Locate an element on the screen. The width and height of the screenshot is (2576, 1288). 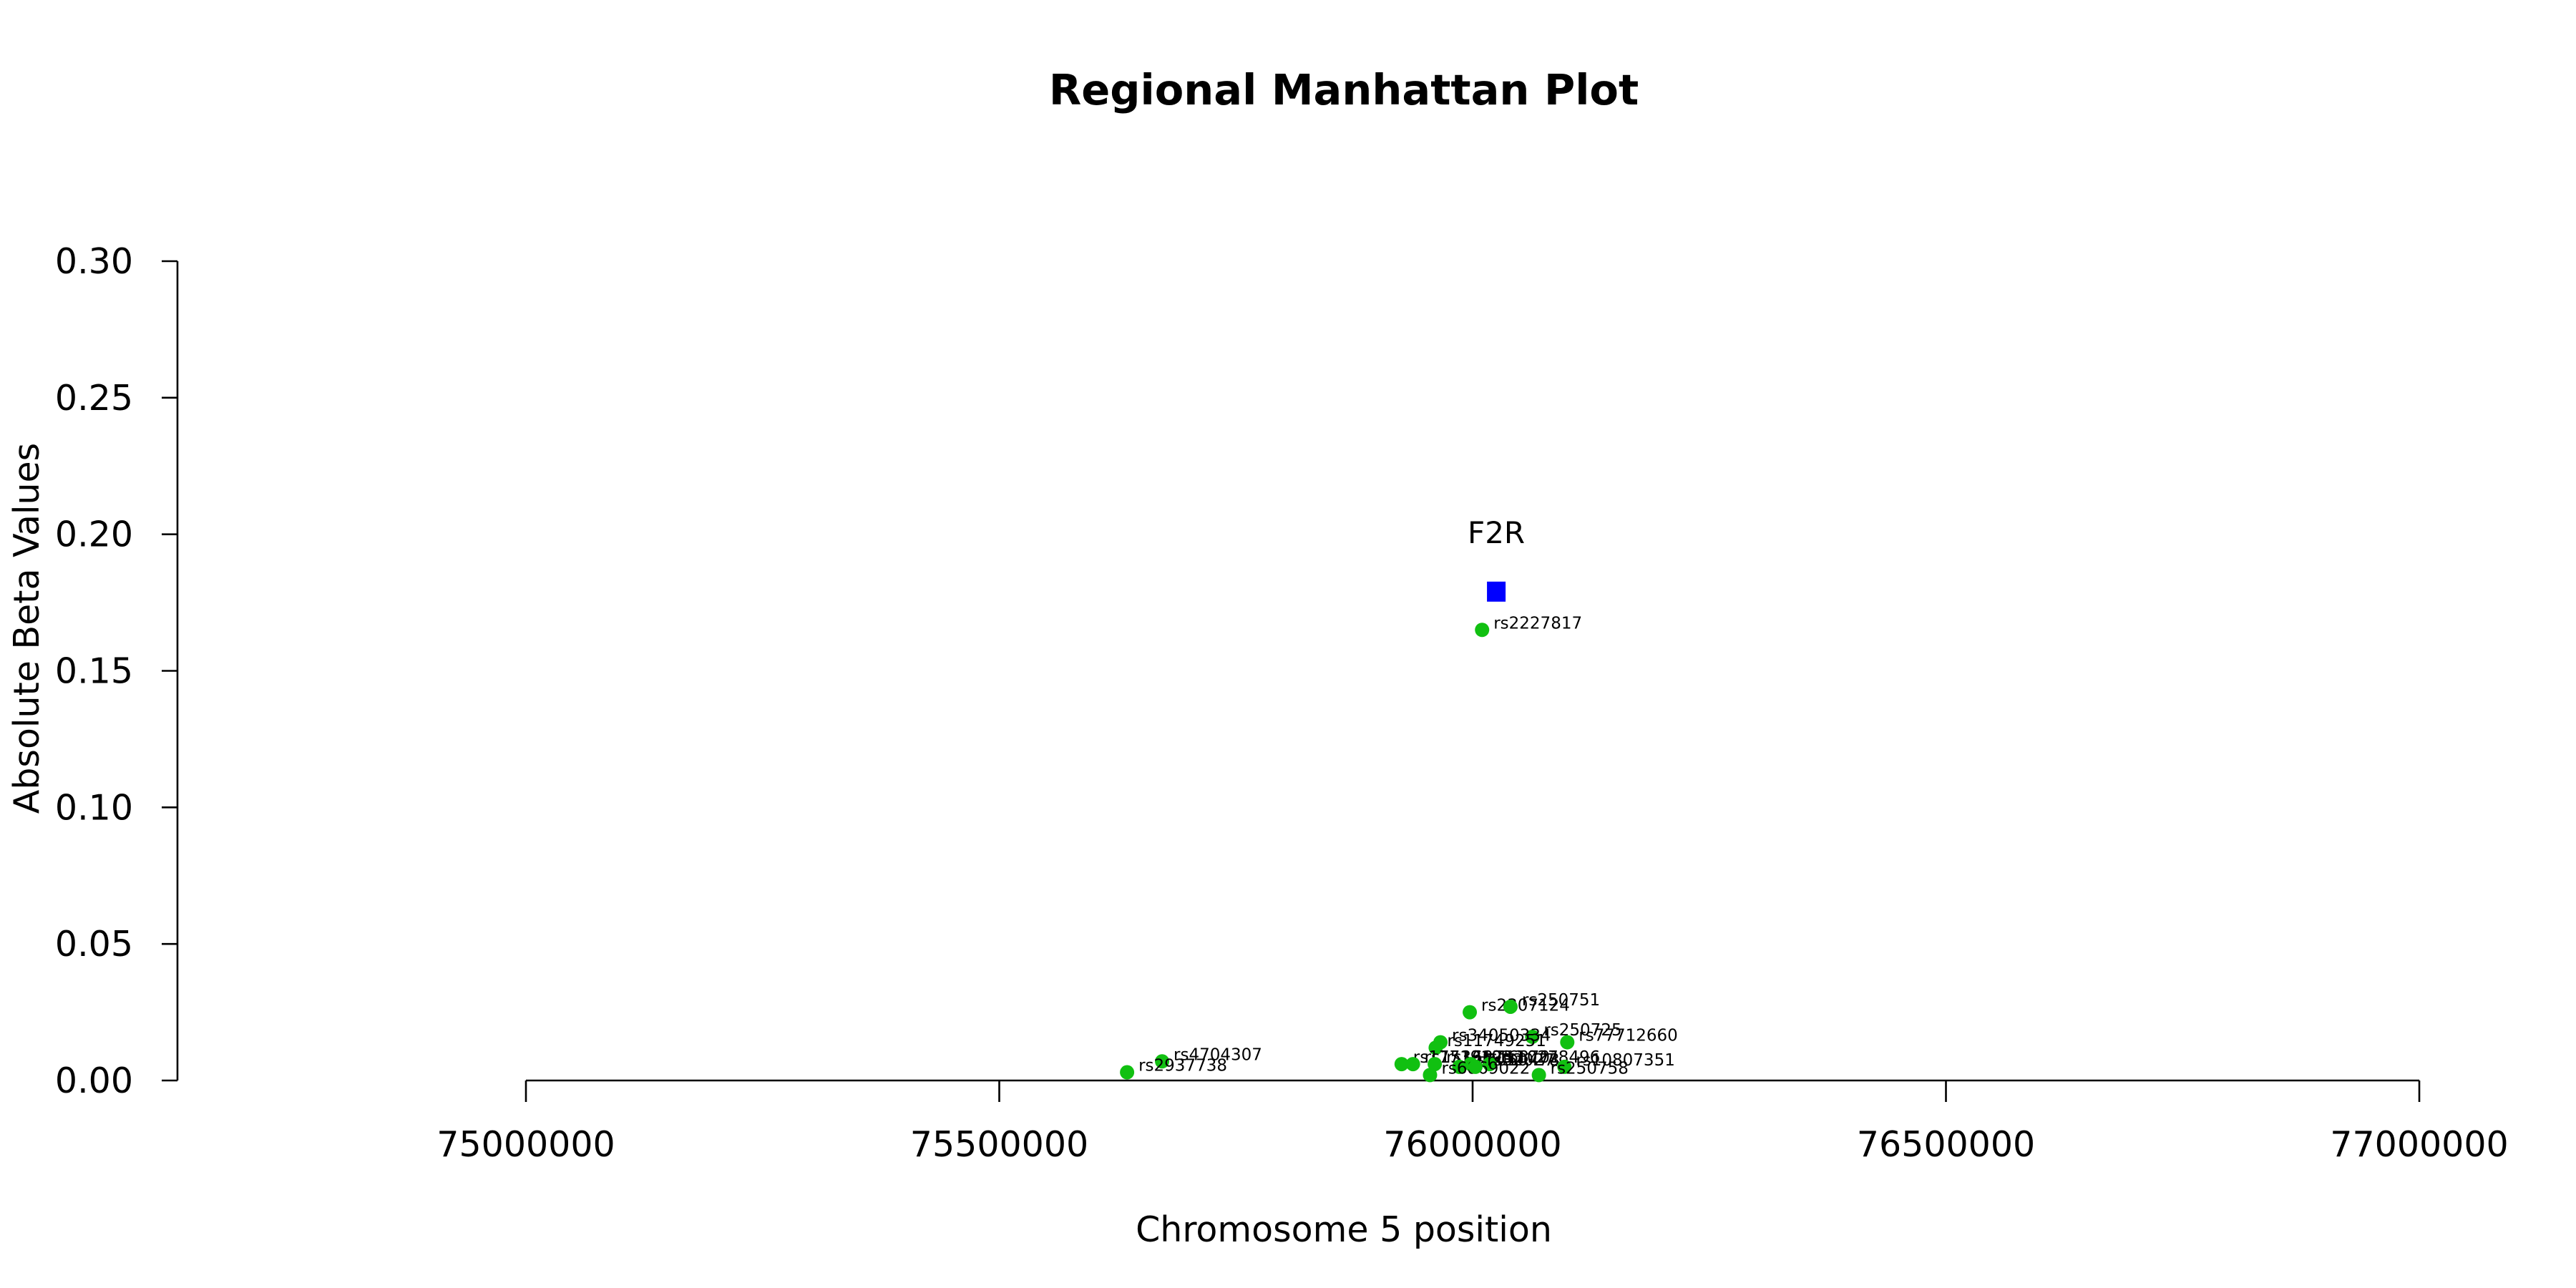
snp-label: rs250725 is located at coordinates (1582, 1030).